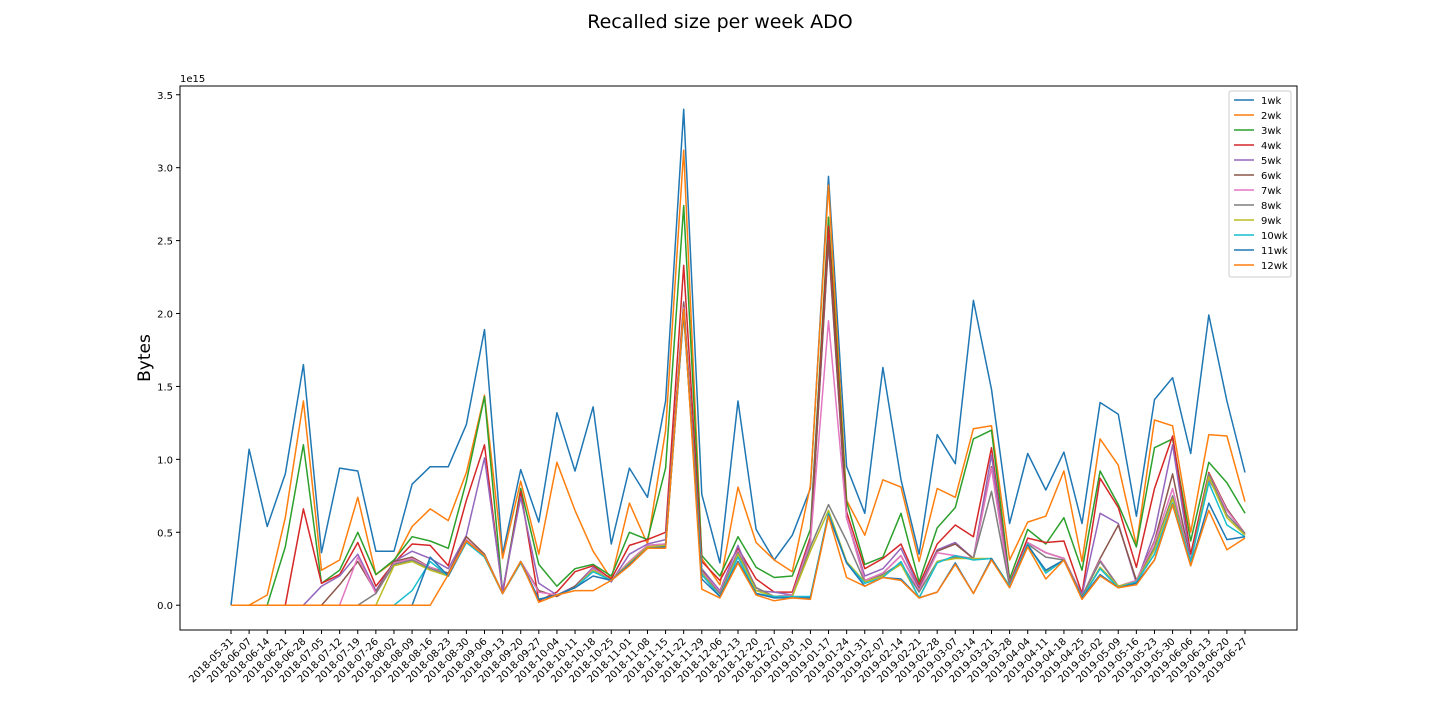 Image resolution: width=1440 pixels, height=720 pixels. What do you see at coordinates (1274, 251) in the screenshot?
I see `legend-label: 11wk` at bounding box center [1274, 251].